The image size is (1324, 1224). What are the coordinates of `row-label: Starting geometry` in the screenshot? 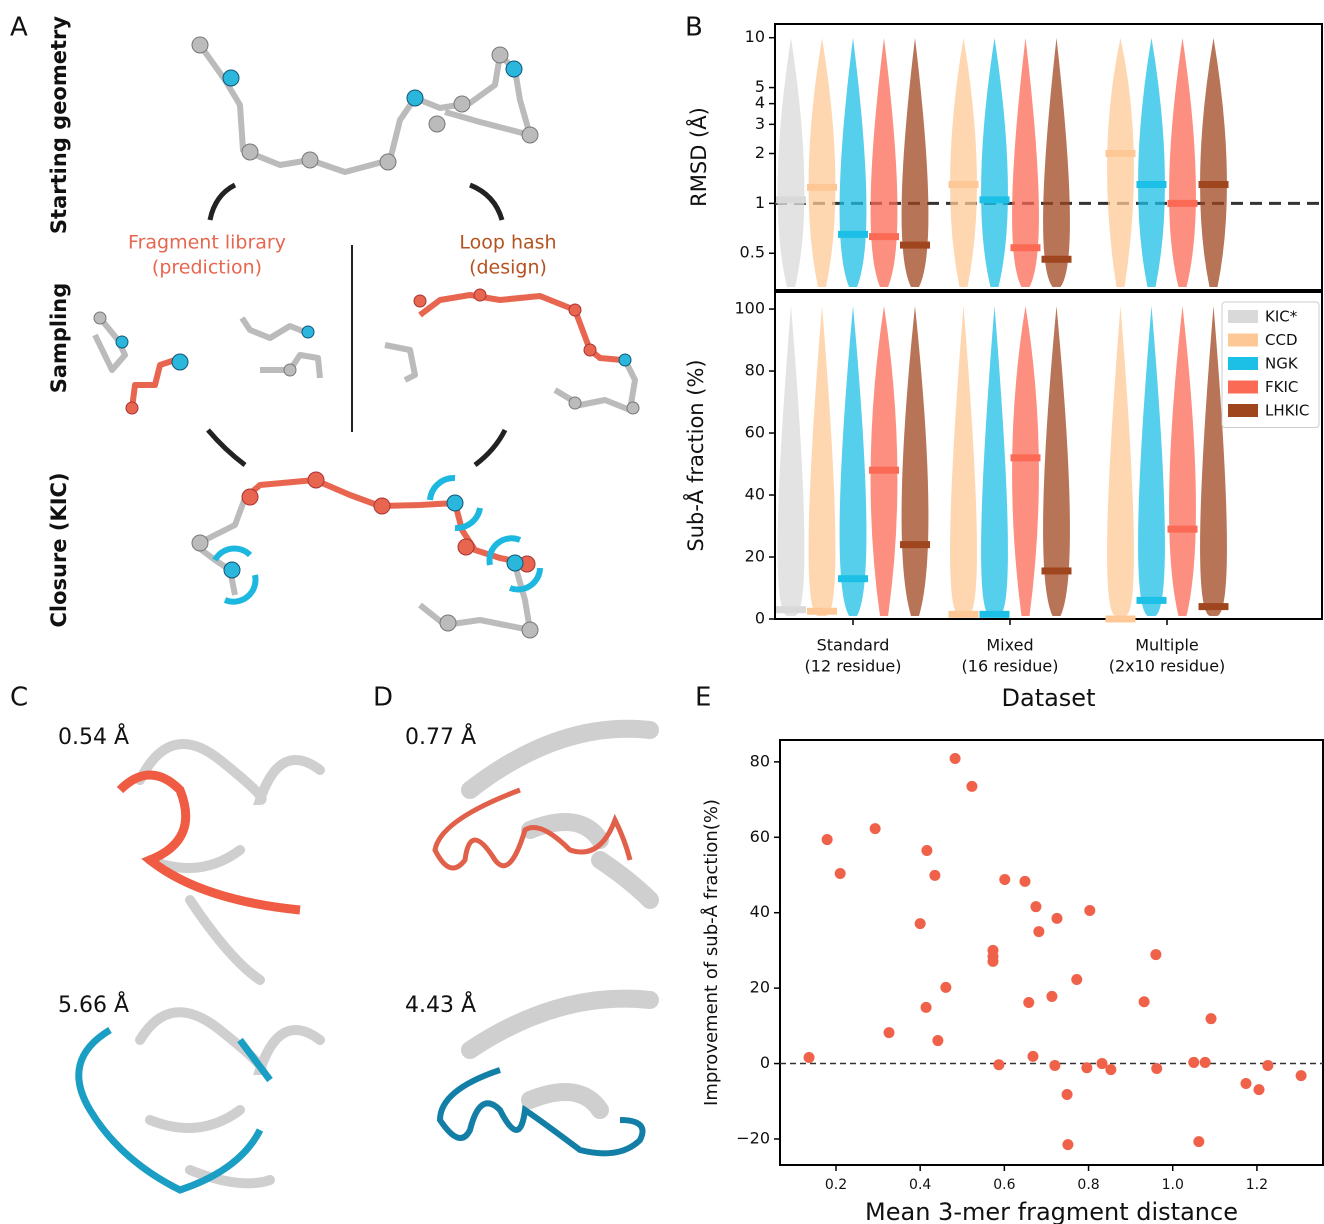 It's located at (59, 125).